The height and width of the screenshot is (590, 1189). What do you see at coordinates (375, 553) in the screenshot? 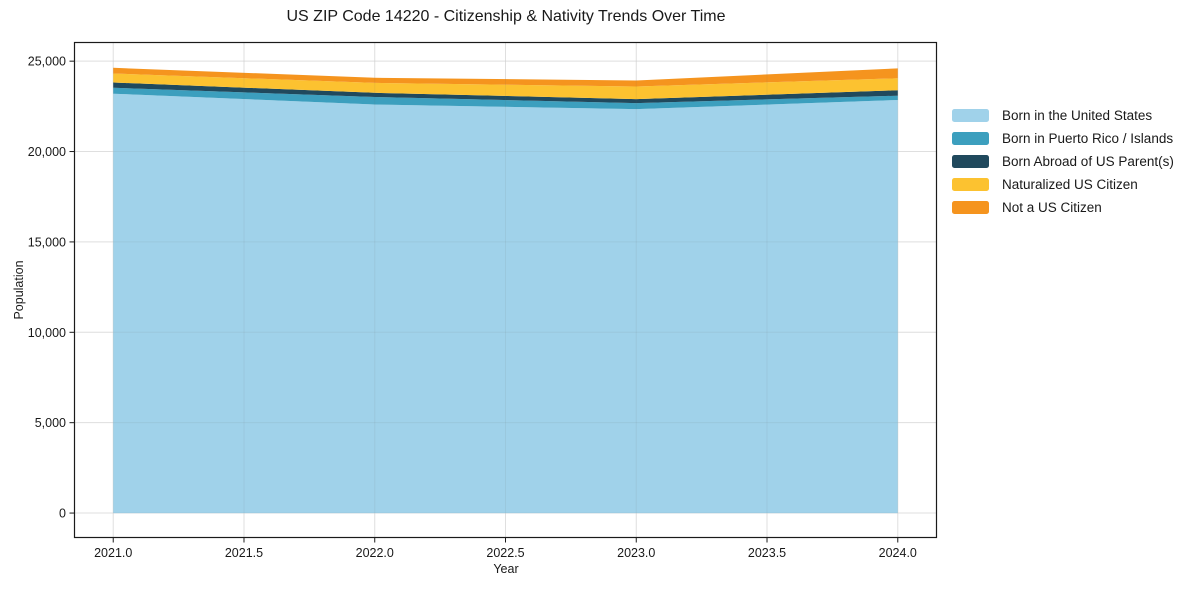
I see `x-tick-label: 2022.0` at bounding box center [375, 553].